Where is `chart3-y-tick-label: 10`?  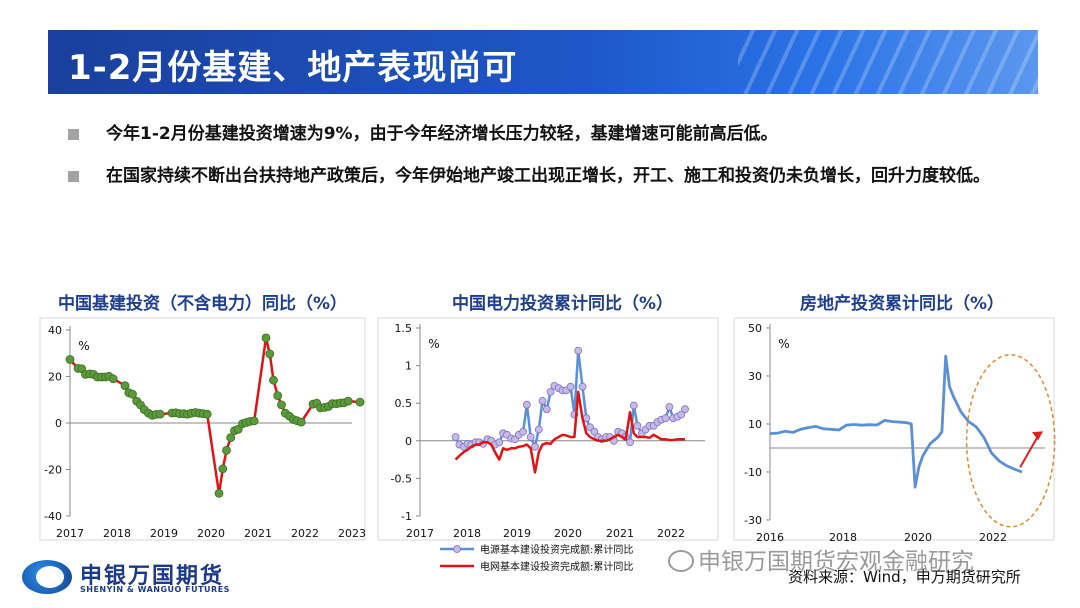
chart3-y-tick-label: 10 is located at coordinates (755, 424).